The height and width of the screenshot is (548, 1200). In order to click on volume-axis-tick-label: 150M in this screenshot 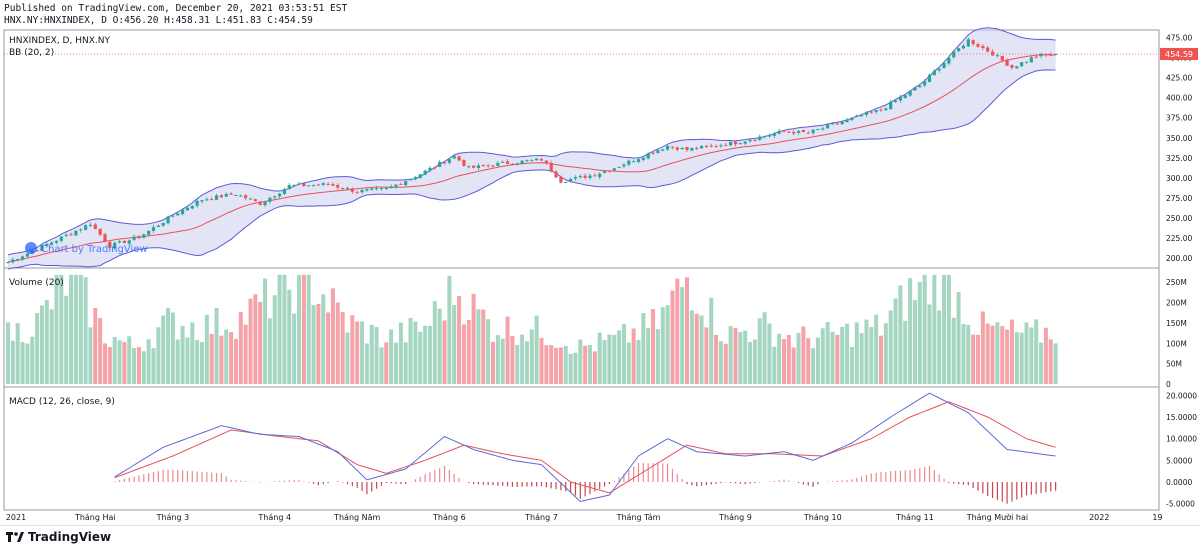, I will do `click(1176, 323)`.